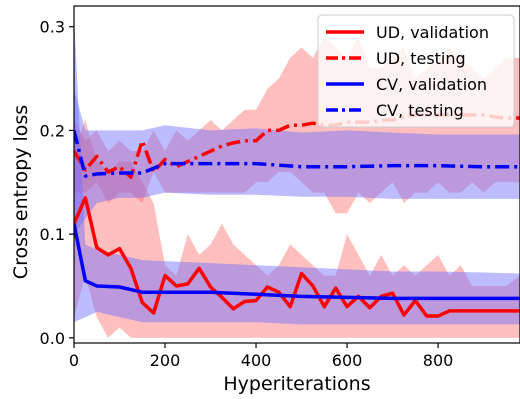  Describe the element at coordinates (52, 338) in the screenshot. I see `y-tick-label: 0.0` at that location.